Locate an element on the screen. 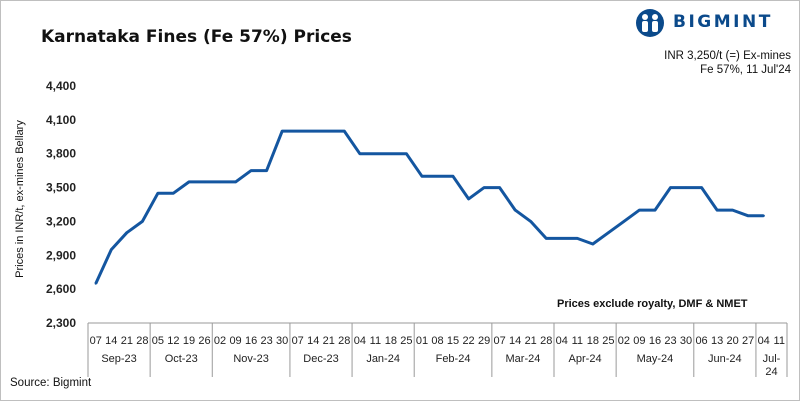 This screenshot has height=401, width=800. x-tick-label: 06 is located at coordinates (701, 341).